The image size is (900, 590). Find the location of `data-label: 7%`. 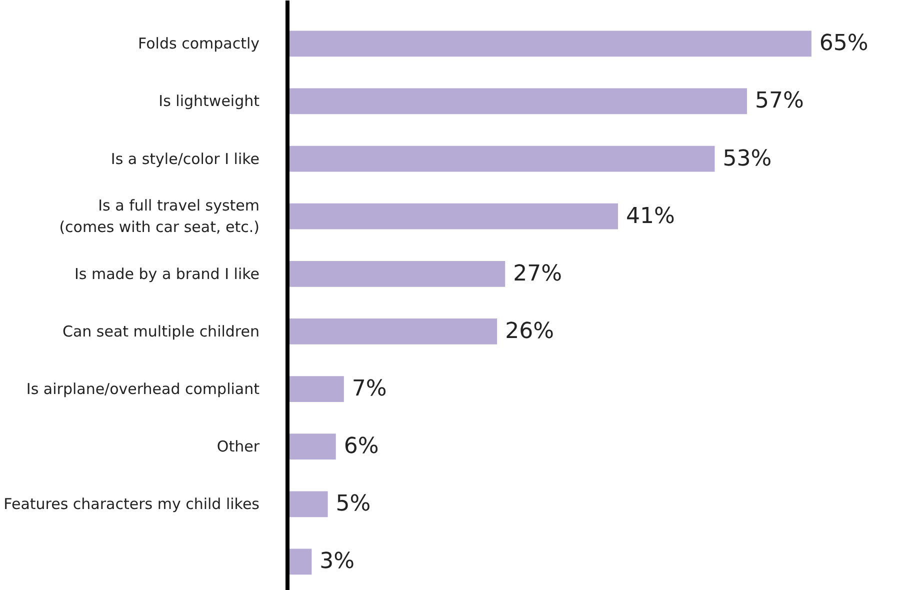

data-label: 7% is located at coordinates (369, 389).